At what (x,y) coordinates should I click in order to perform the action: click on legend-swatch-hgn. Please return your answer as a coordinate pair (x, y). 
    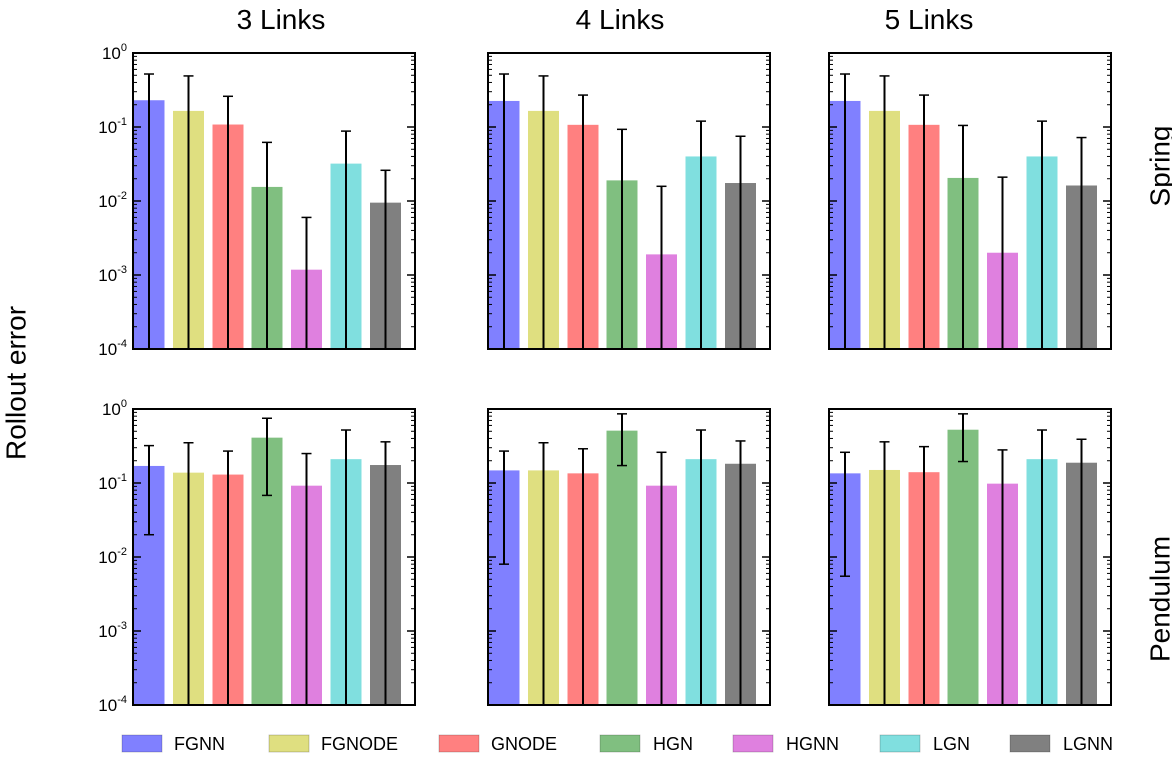
    Looking at the image, I should click on (620, 743).